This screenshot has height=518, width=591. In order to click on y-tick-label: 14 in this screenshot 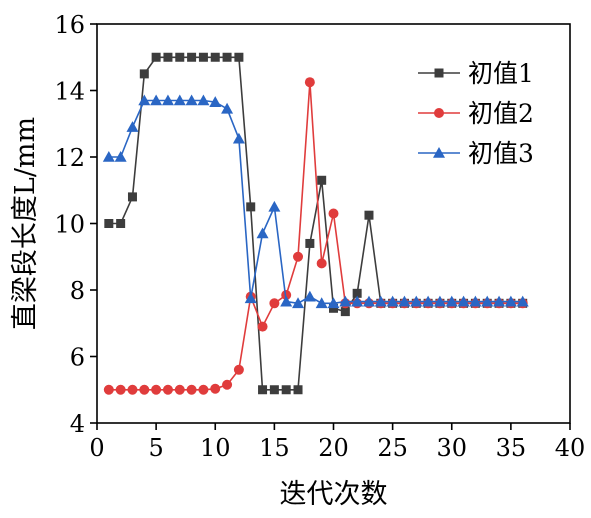, I will do `click(69, 92)`.